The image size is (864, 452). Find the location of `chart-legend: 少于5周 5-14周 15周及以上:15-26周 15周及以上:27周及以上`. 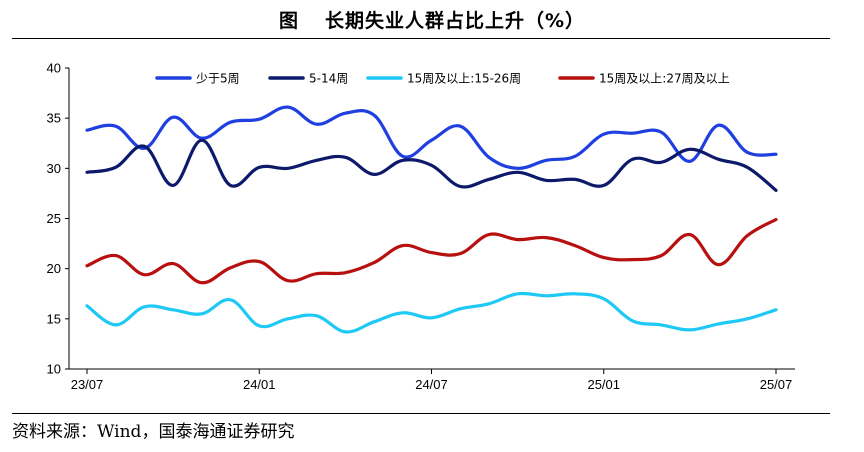

chart-legend: 少于5周 5-14周 15周及以上:15-26周 15周及以上:27周及以上 is located at coordinates (442, 79).